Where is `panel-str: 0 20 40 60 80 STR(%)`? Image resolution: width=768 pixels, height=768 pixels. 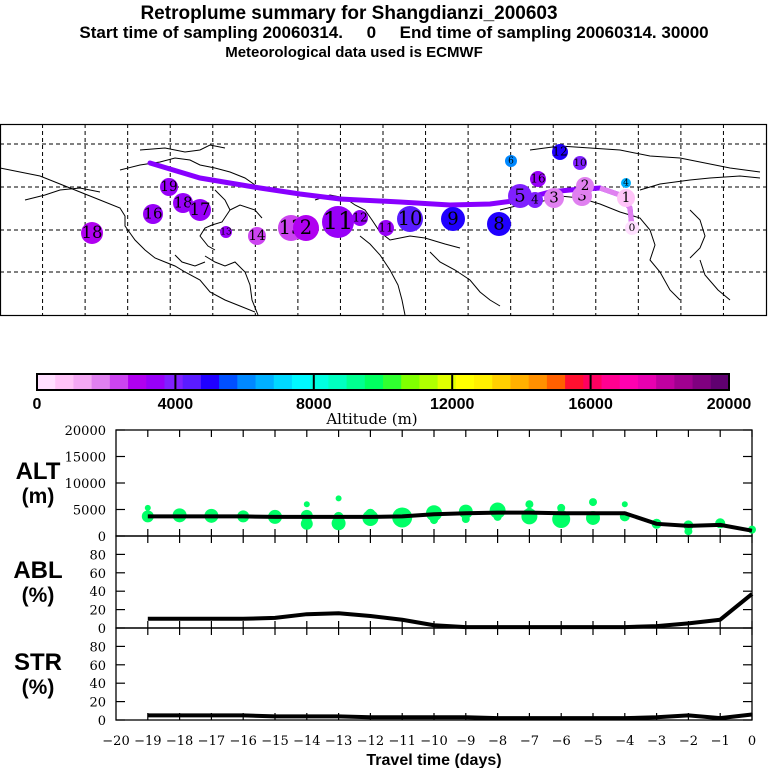 panel-str: 0 20 40 60 80 STR(%) is located at coordinates (383, 678).